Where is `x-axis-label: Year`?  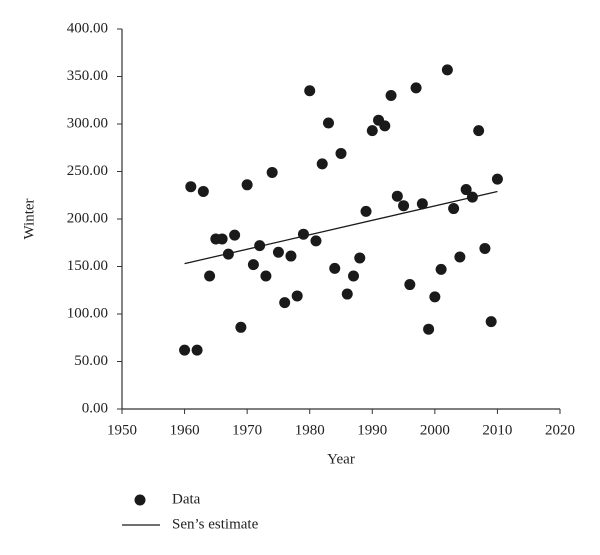
x-axis-label: Year is located at coordinates (341, 459).